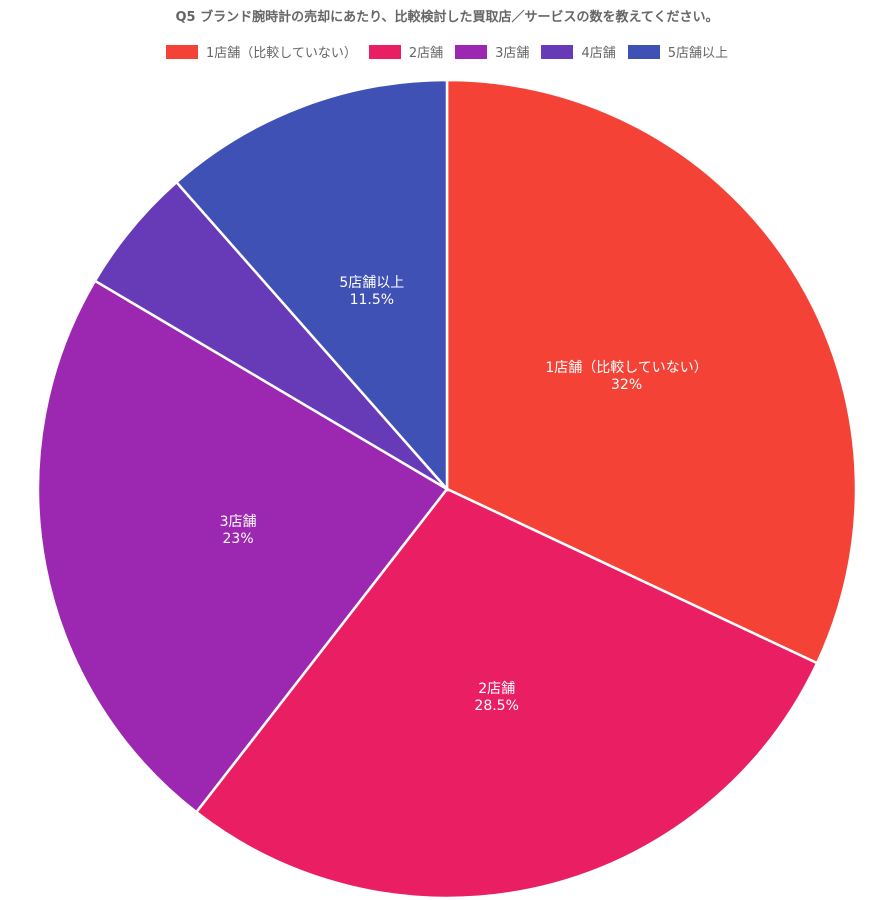  What do you see at coordinates (512, 53) in the screenshot?
I see `legend-label: 3店舗` at bounding box center [512, 53].